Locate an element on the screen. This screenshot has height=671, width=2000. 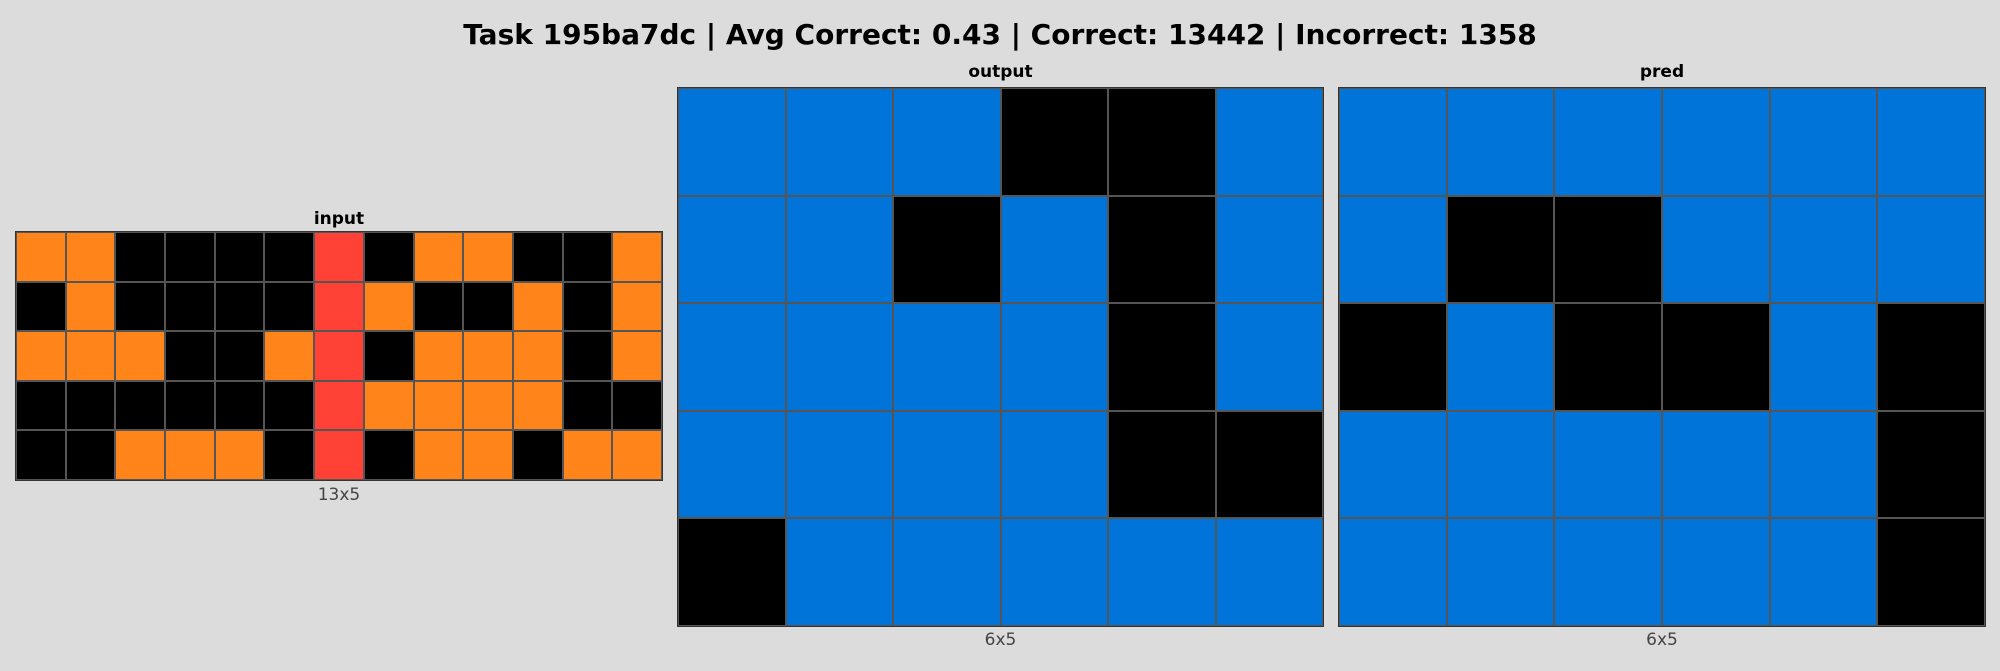
input-panel: input 13x5 is located at coordinates (339, 355).